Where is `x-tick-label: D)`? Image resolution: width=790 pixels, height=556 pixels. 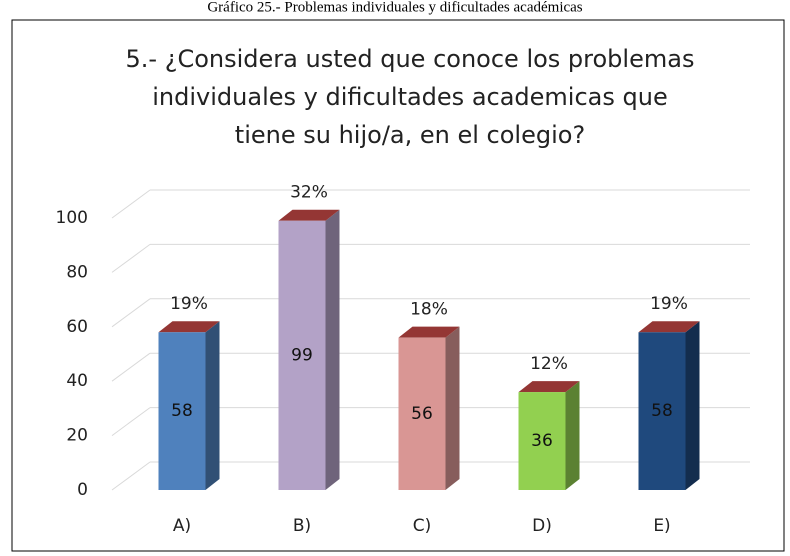
x-tick-label: D) is located at coordinates (542, 526).